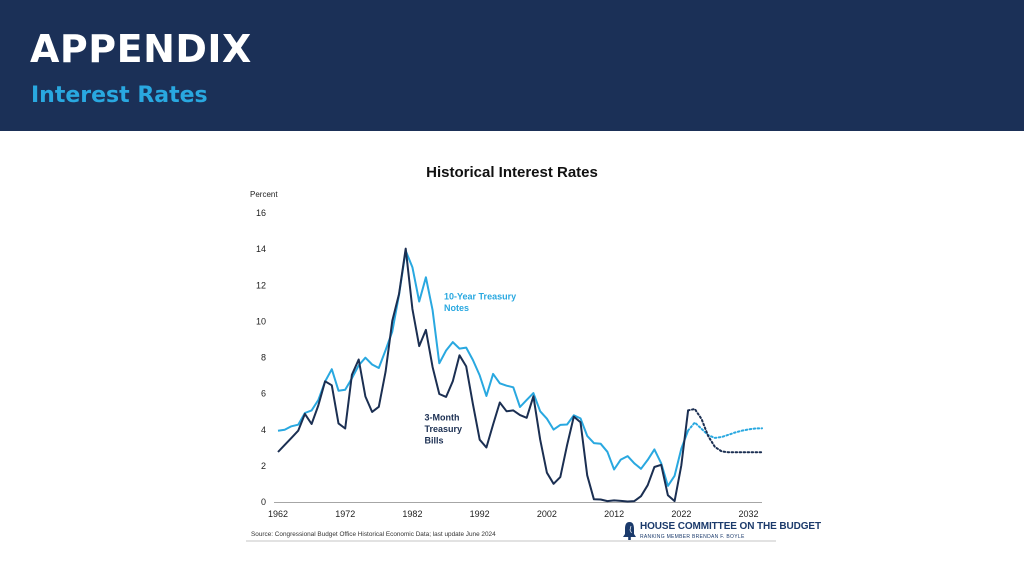 The height and width of the screenshot is (576, 1024). I want to click on x-tick-label: 1992, so click(480, 514).